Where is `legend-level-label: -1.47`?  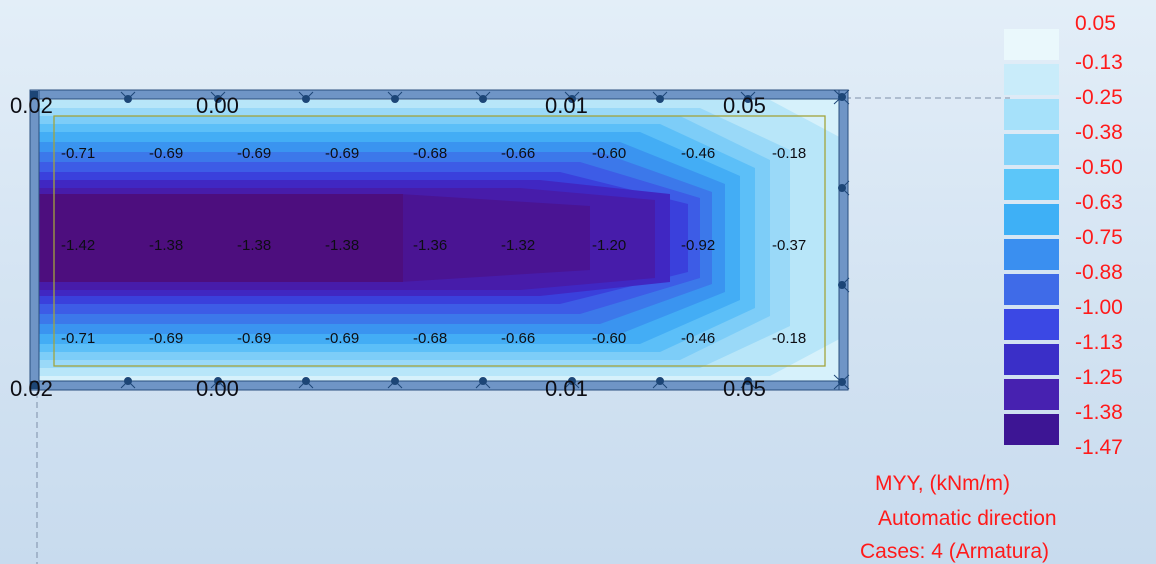 legend-level-label: -1.47 is located at coordinates (1099, 447).